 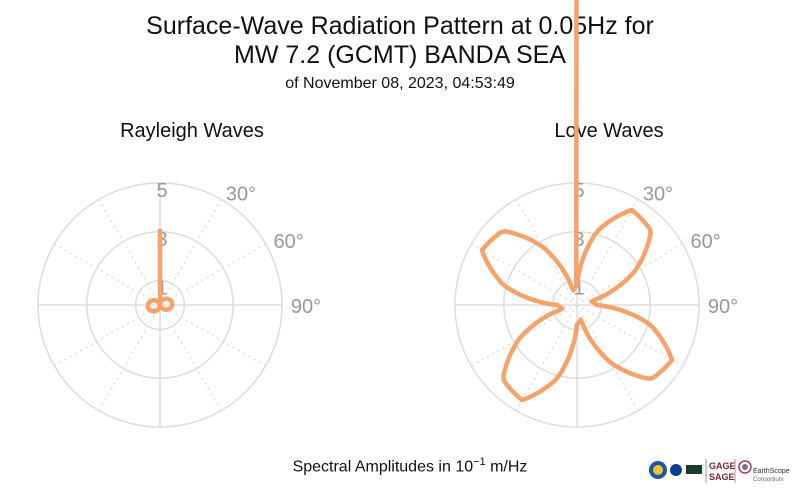 I want to click on amplitude-units-caption: Spectral Amplitudes in 10−1 m/Hz, so click(x=400, y=466).